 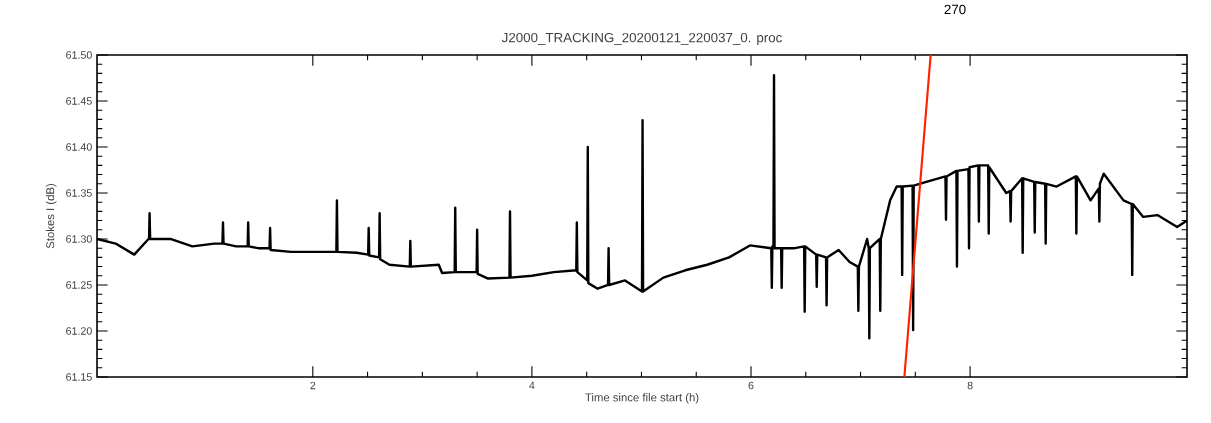 I want to click on x-tick-label: 2, so click(x=313, y=385).